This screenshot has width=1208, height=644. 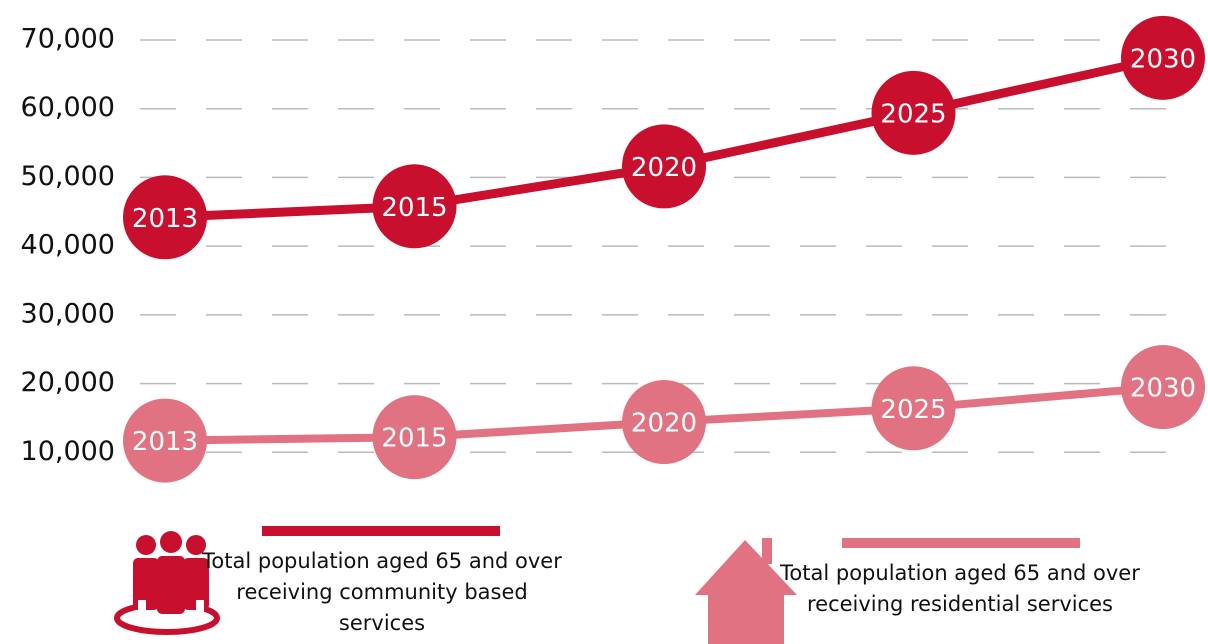 I want to click on y-tick-label: 70,000, so click(x=68, y=39).